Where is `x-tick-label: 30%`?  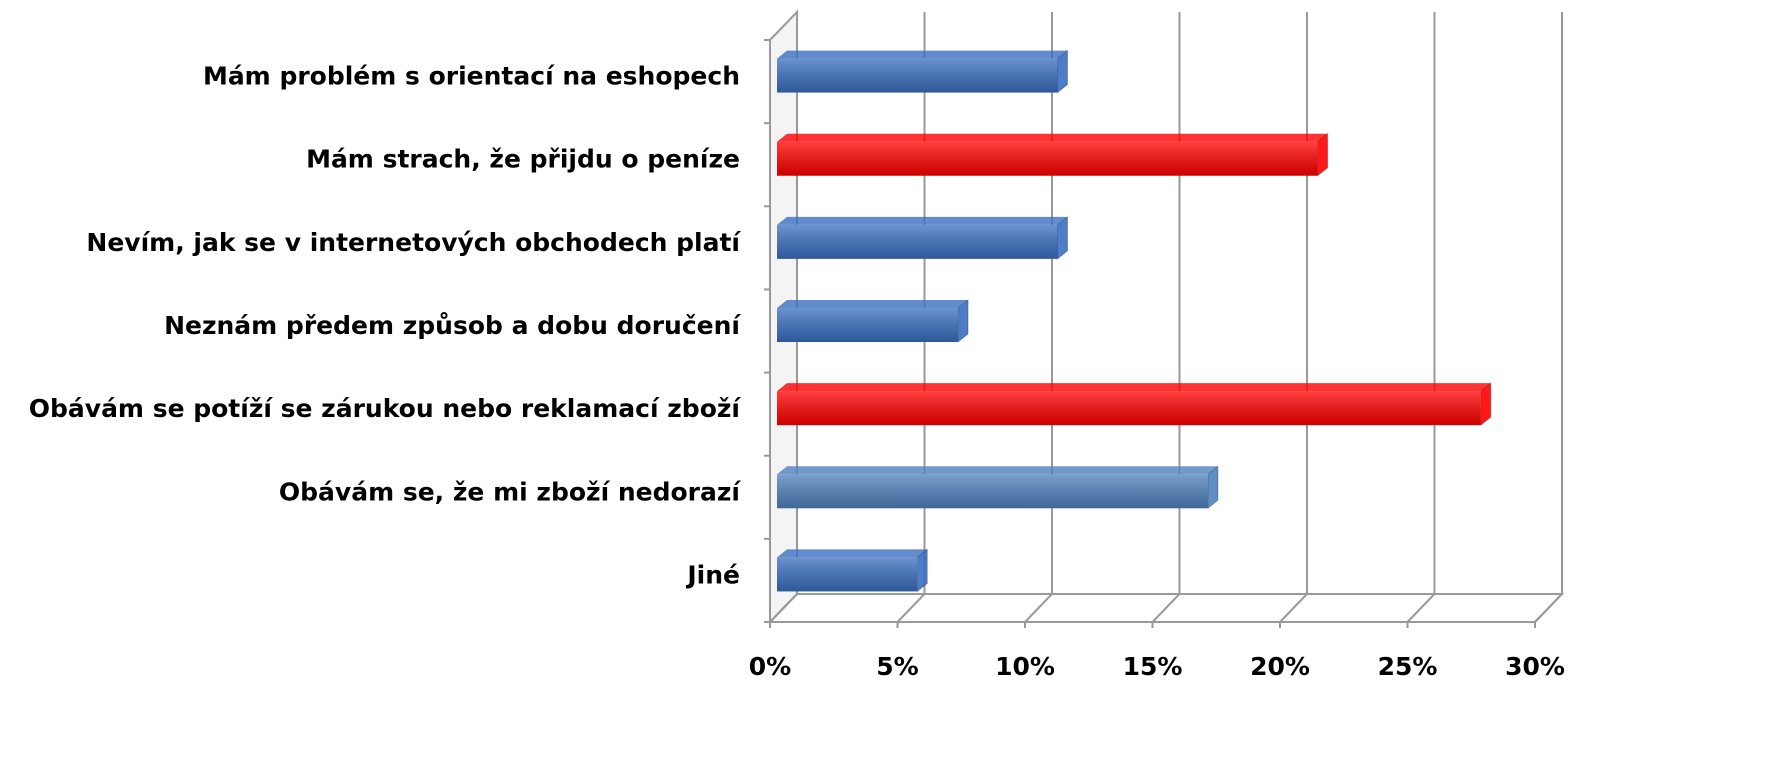 x-tick-label: 30% is located at coordinates (1535, 666).